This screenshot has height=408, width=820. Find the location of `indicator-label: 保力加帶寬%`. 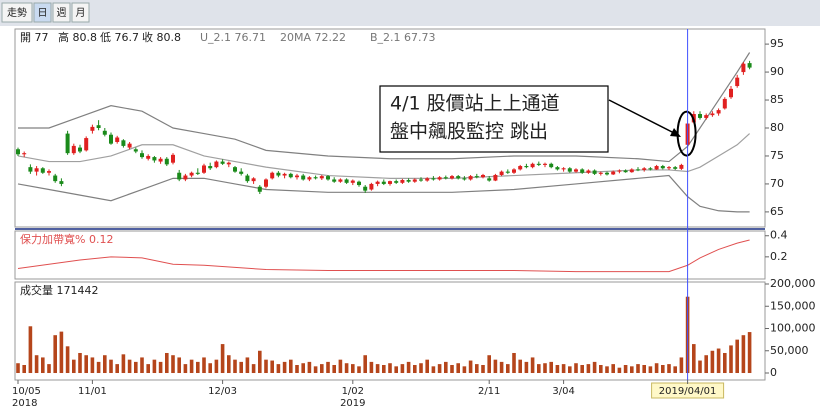

indicator-label: 保力加帶寬% is located at coordinates (52, 239).